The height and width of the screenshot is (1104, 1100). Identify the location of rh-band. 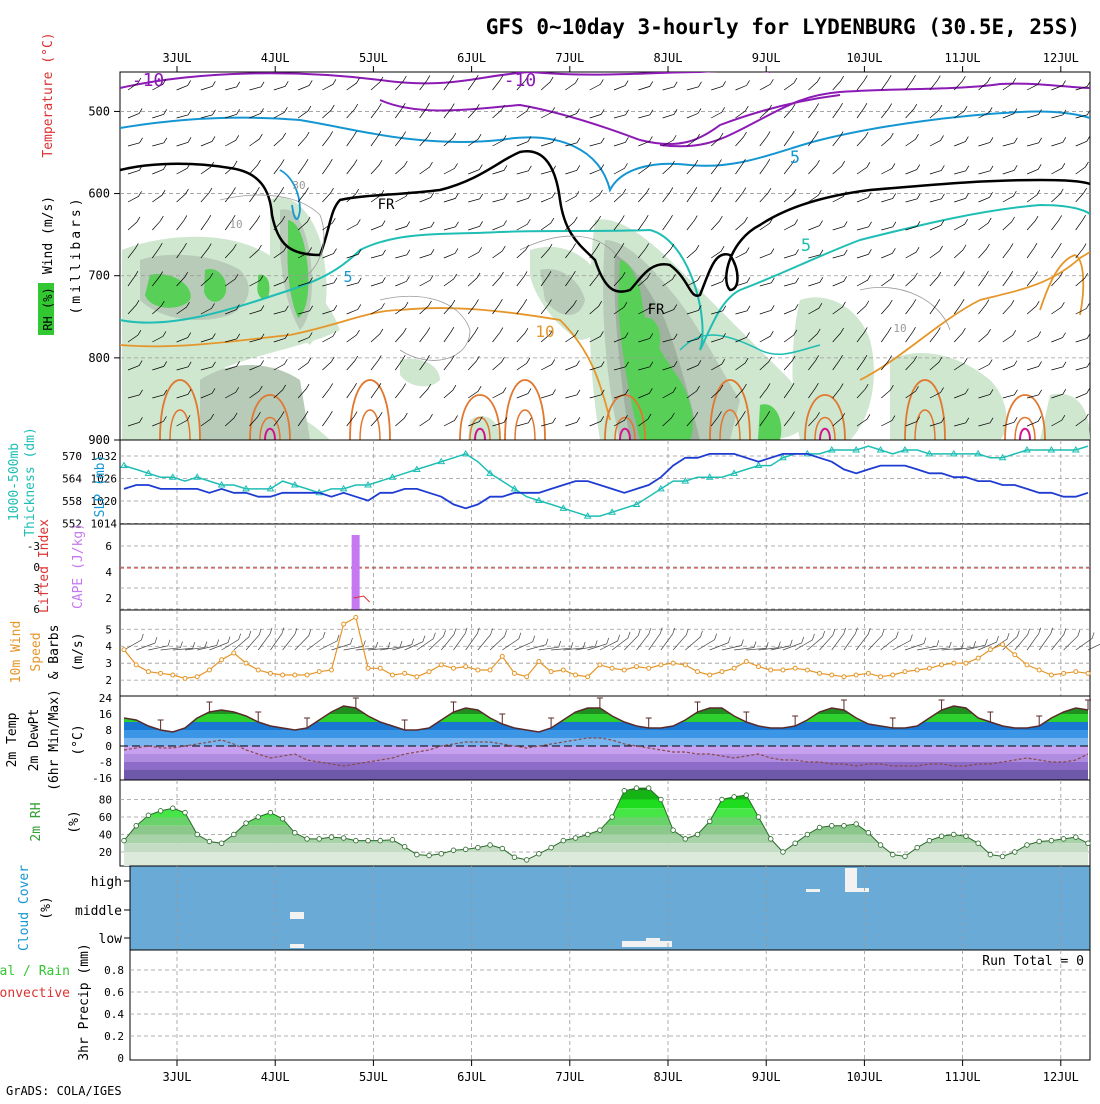
(606, 859).